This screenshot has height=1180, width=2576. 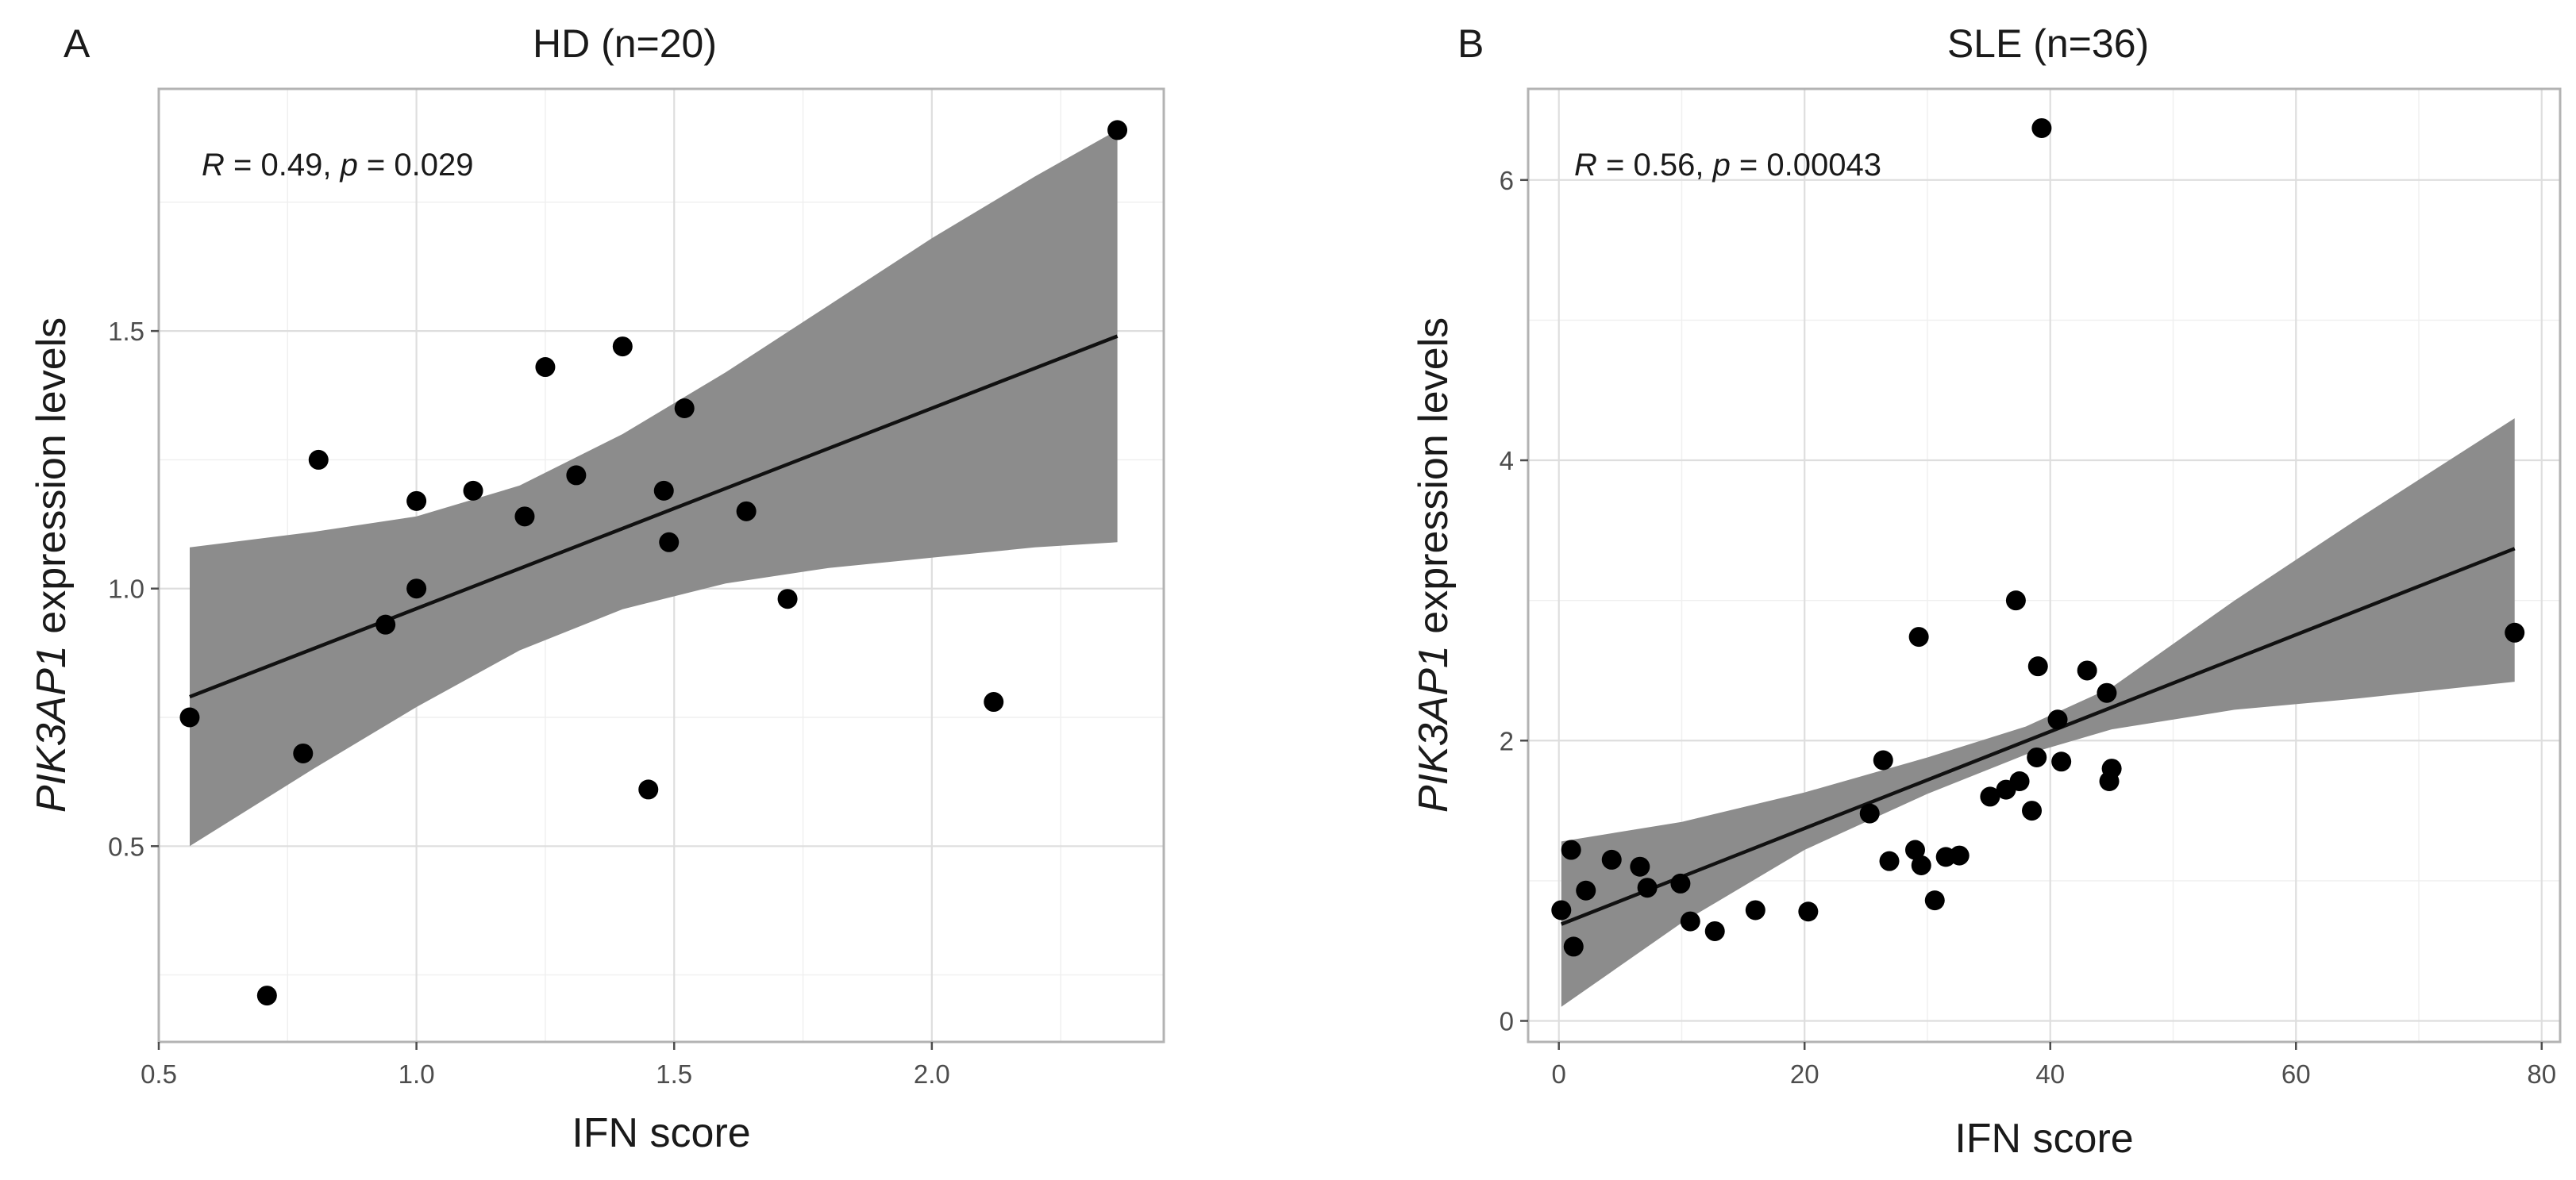 I want to click on panel-b-title: SLE (n=36), so click(x=2048, y=44).